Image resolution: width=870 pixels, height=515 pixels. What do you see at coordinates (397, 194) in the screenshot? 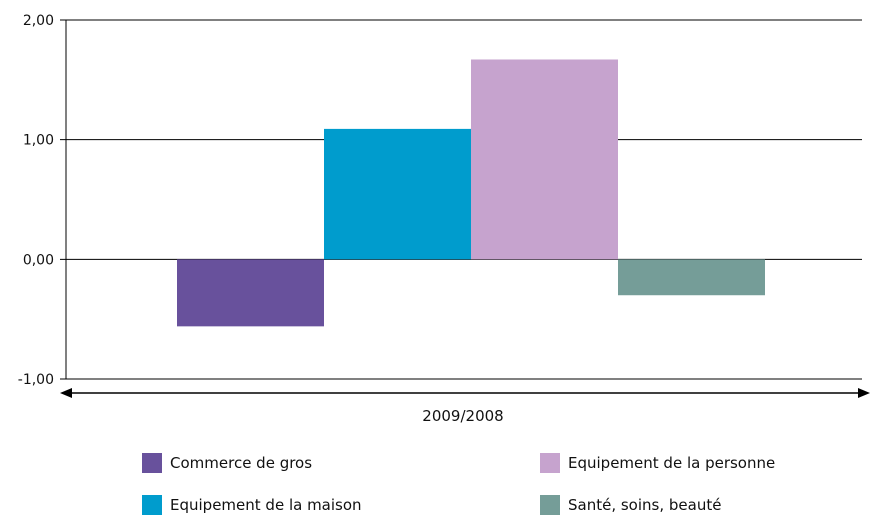
I see `bar-equipement-de-la-maison` at bounding box center [397, 194].